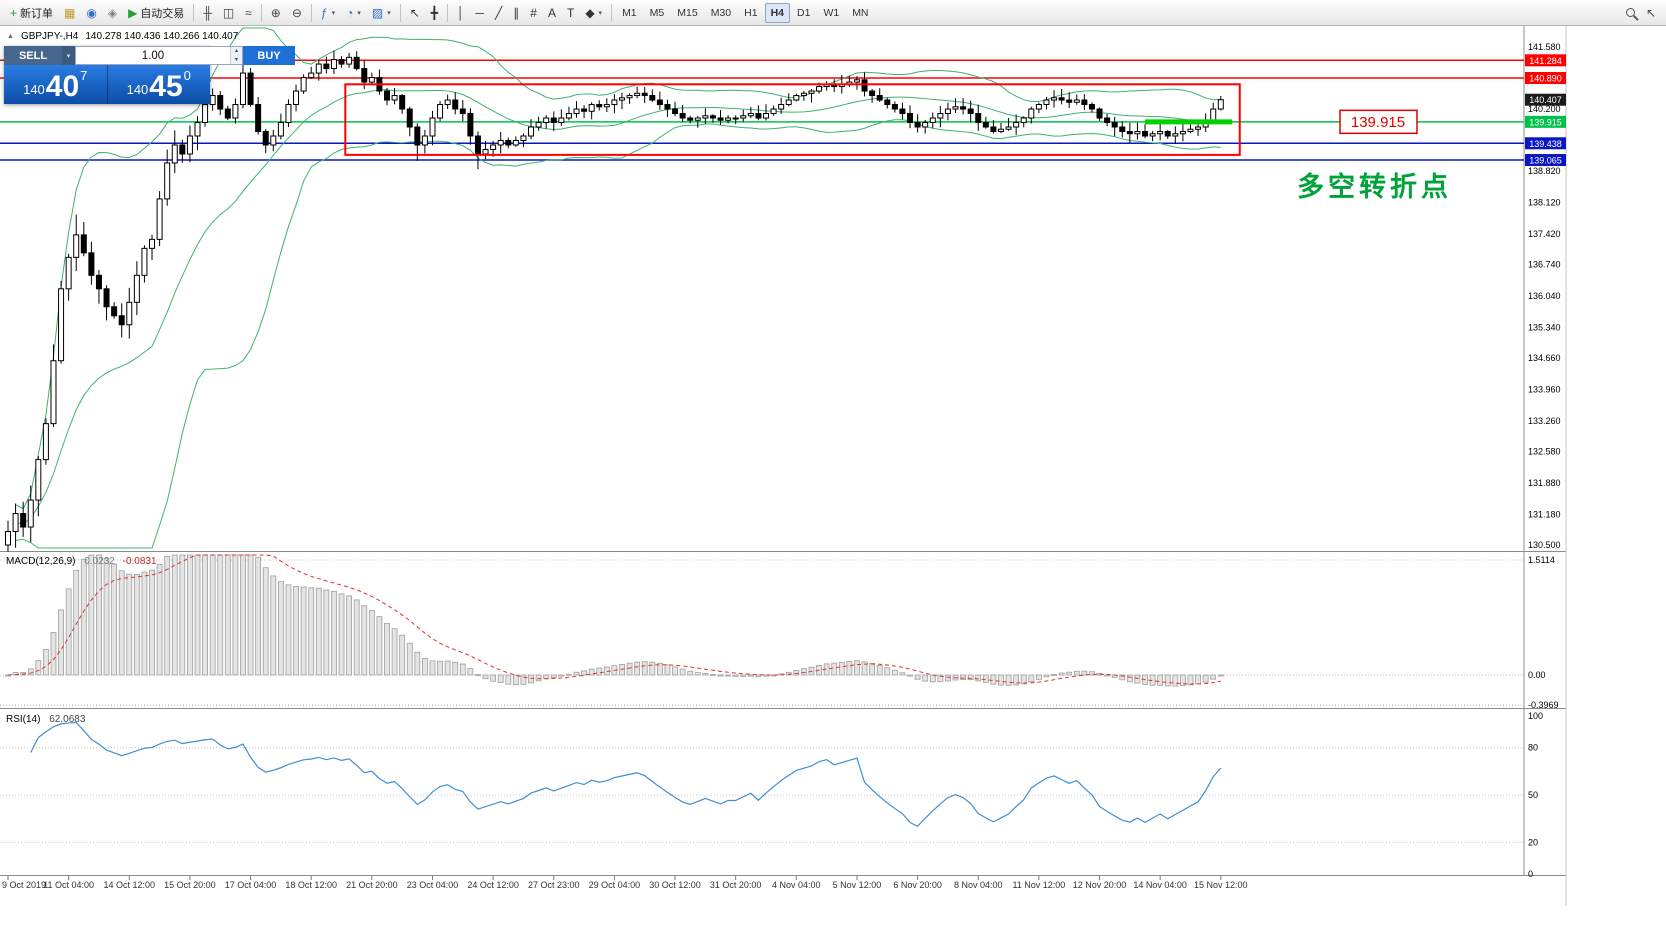  I want to click on trendline-icon: ╱, so click(499, 12).